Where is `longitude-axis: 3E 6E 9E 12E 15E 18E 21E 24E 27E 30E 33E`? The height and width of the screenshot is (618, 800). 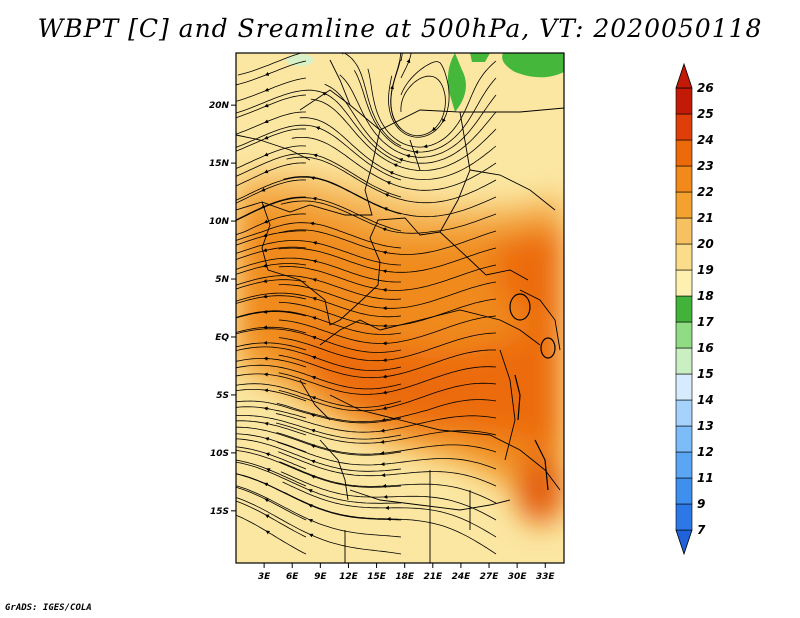
longitude-axis: 3E 6E 9E 12E 15E 18E 21E 24E 27E 30E 33E is located at coordinates (407, 572).